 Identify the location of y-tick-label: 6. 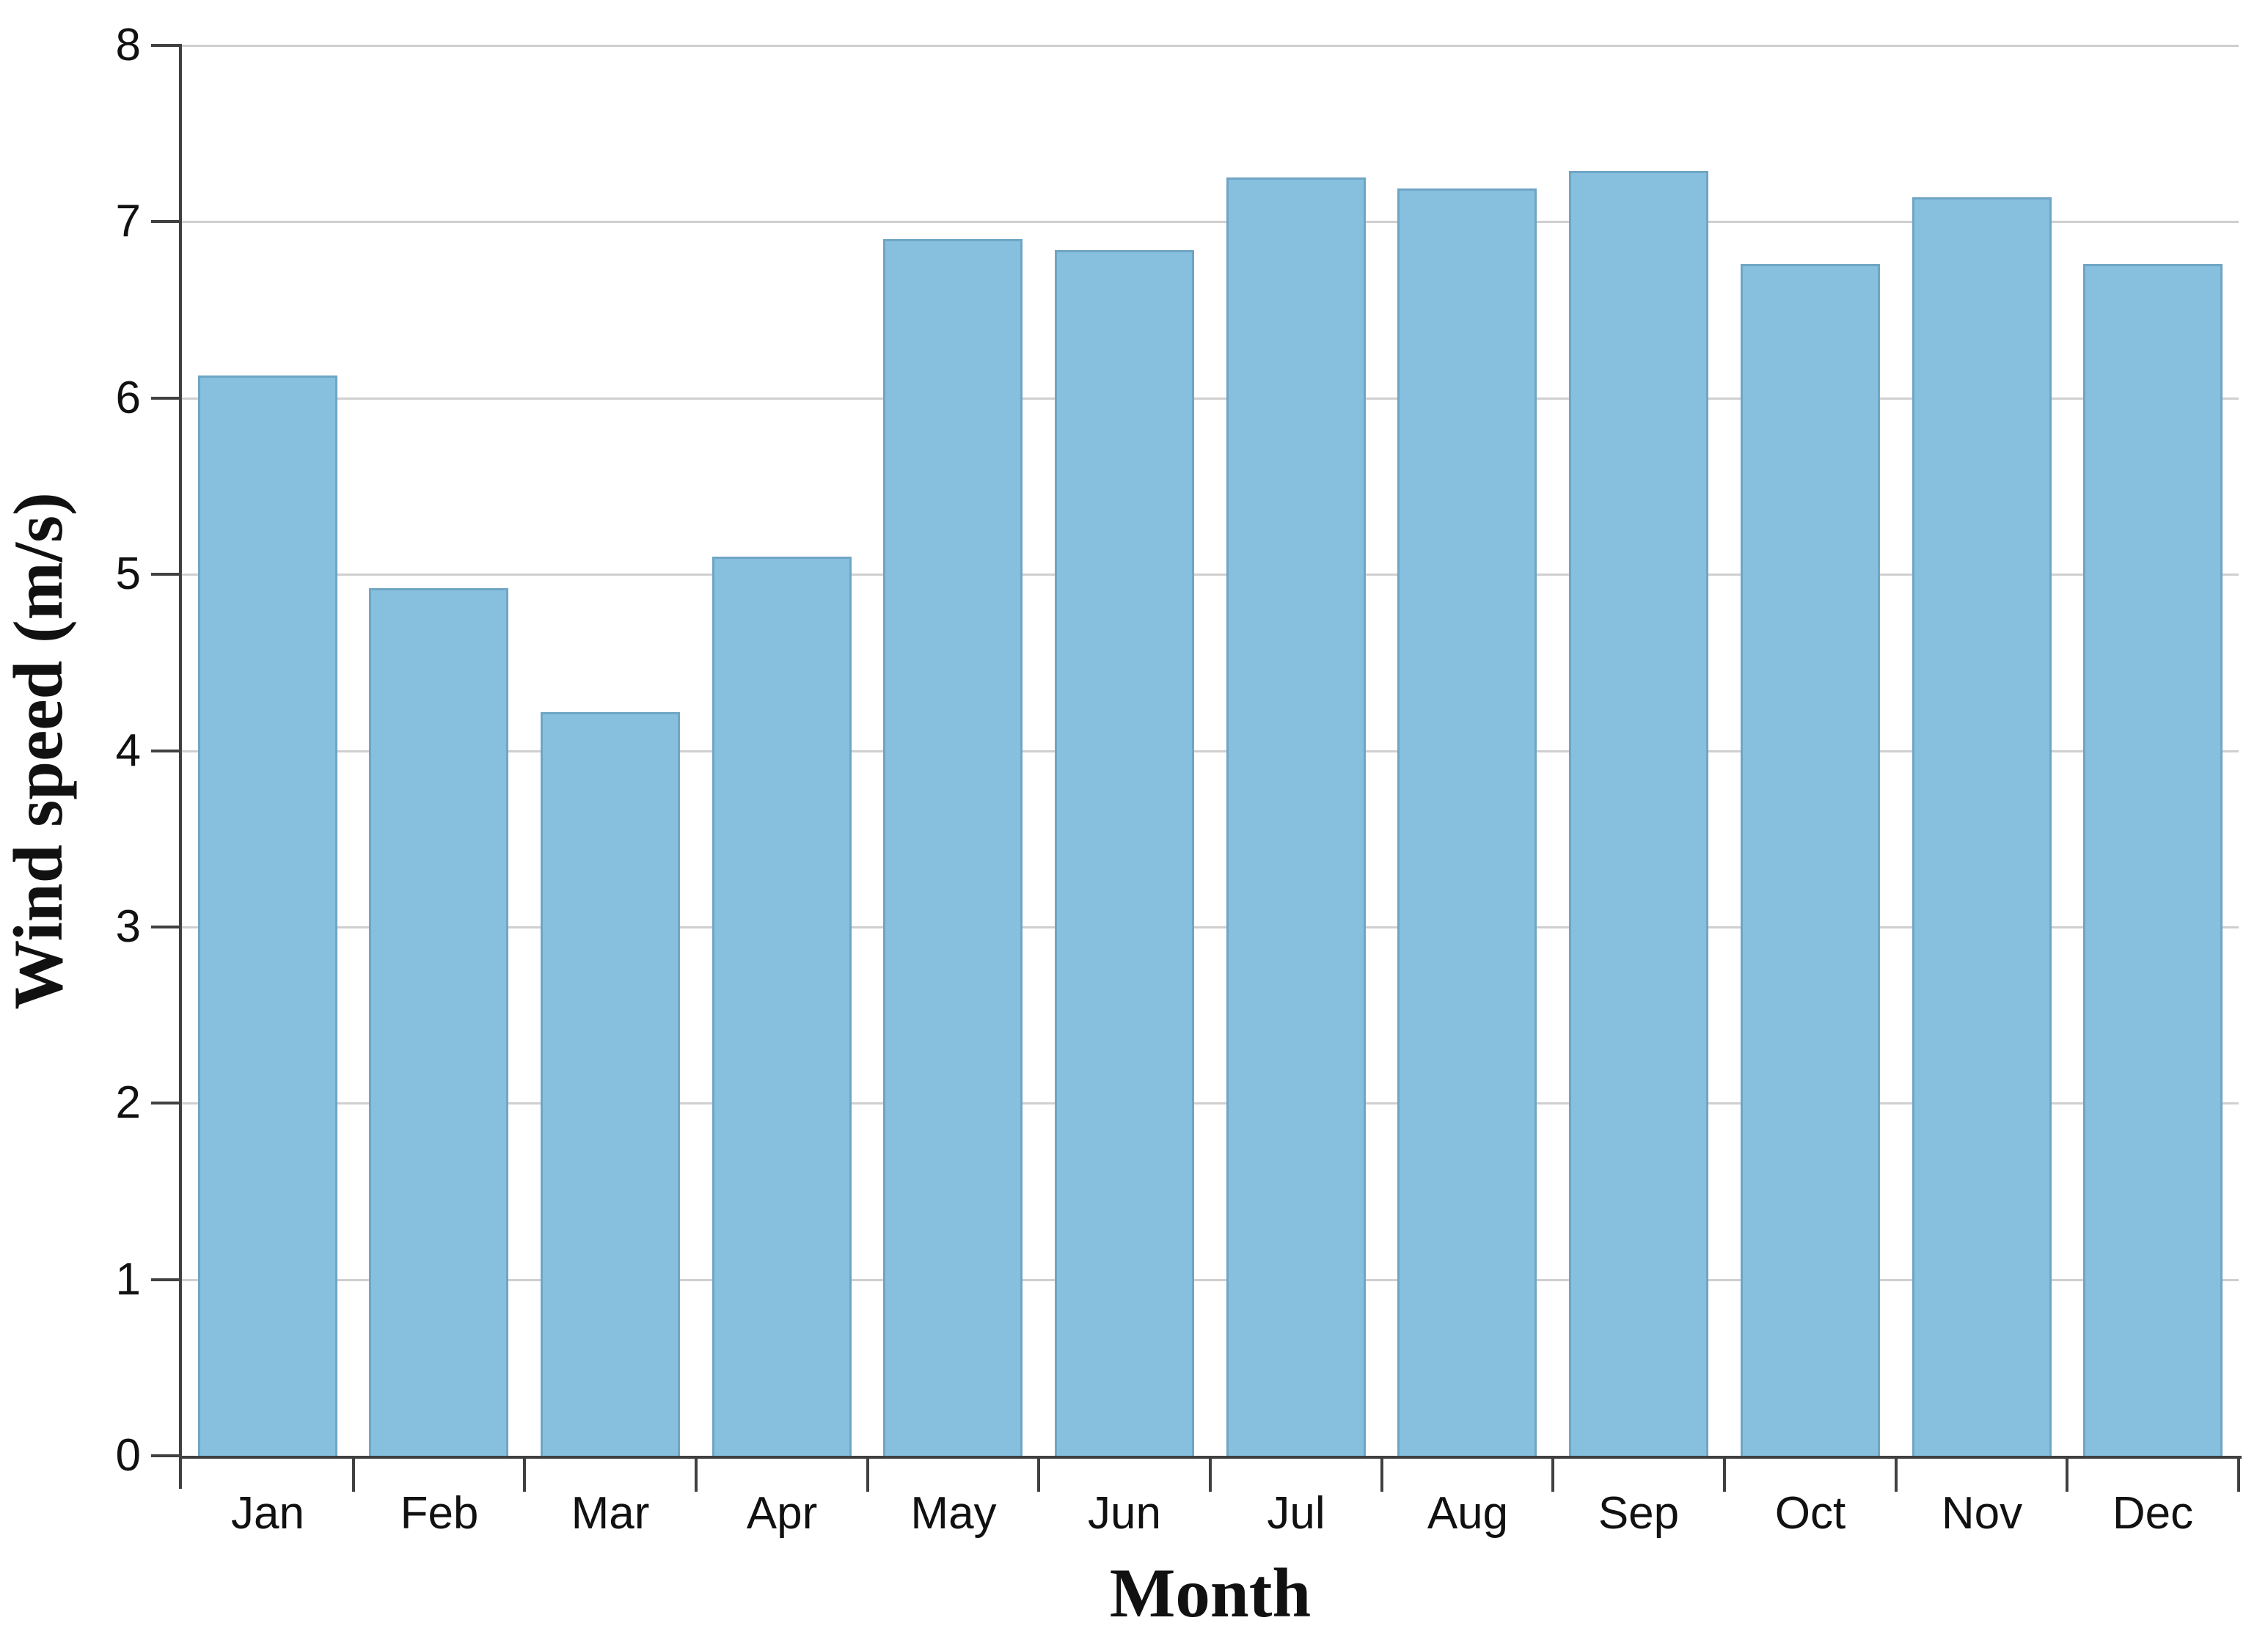
(128, 397).